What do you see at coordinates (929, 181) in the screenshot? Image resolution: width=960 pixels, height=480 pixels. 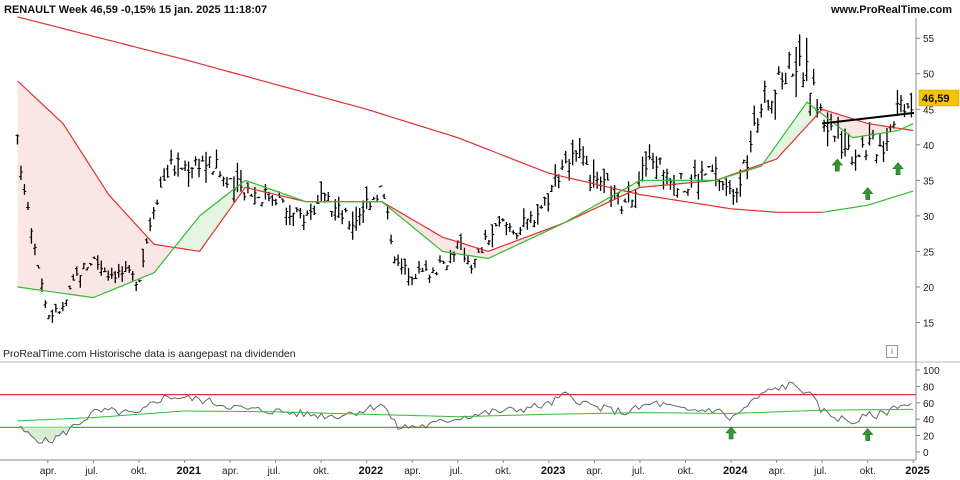 I see `price-tick-label-4: 35` at bounding box center [929, 181].